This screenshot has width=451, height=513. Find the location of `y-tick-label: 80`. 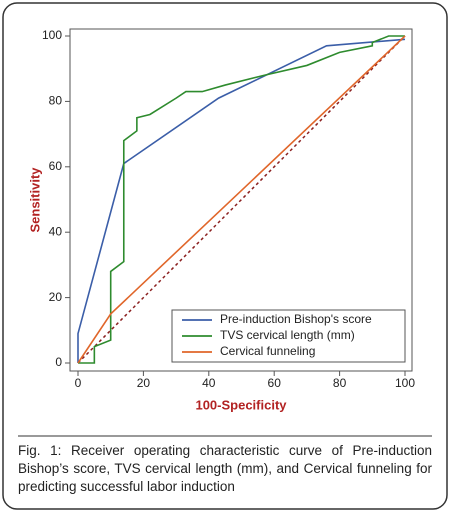

y-tick-label: 80 is located at coordinates (56, 101).